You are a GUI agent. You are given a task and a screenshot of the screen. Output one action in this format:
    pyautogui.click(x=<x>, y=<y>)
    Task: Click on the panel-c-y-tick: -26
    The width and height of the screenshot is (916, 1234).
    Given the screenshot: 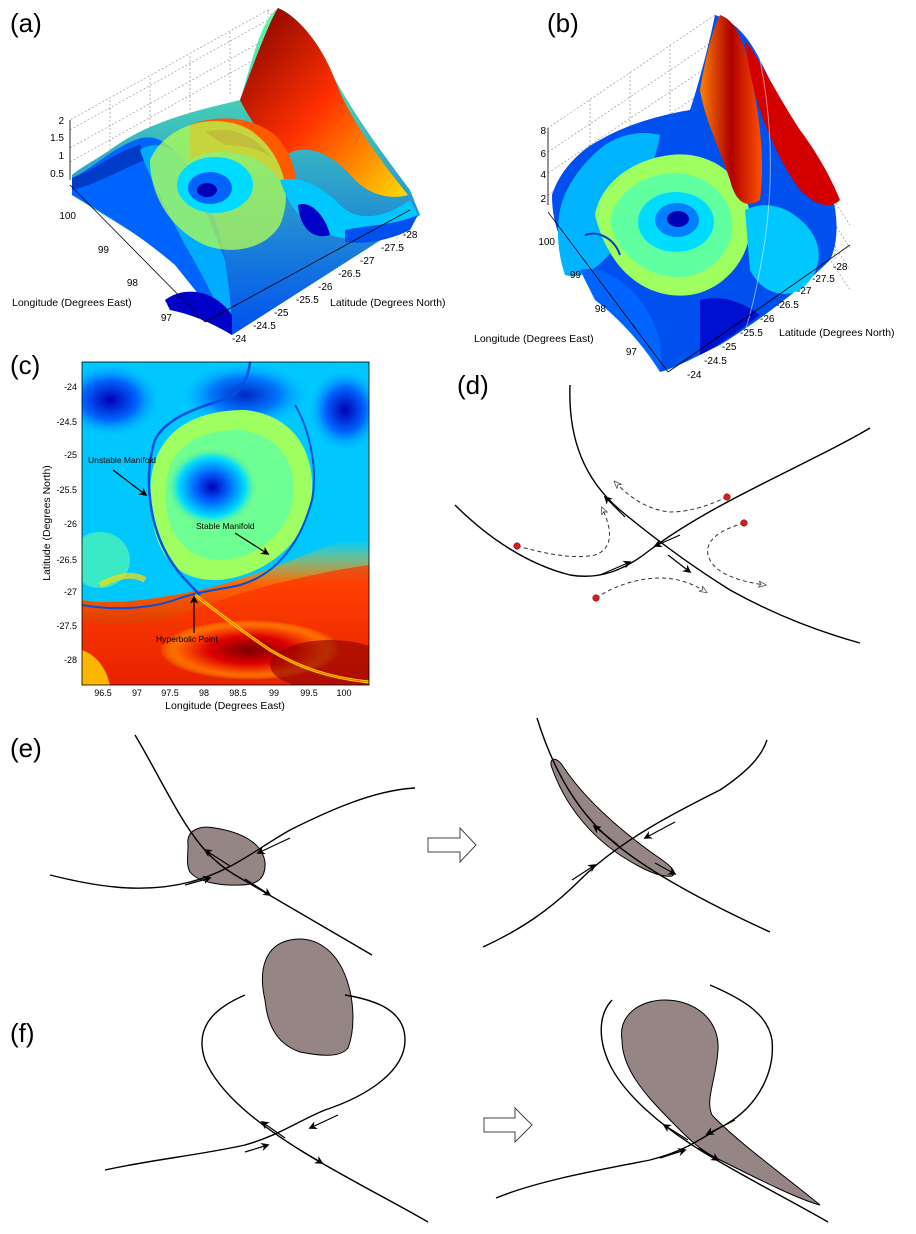 What is the action you would take?
    pyautogui.click(x=70, y=524)
    